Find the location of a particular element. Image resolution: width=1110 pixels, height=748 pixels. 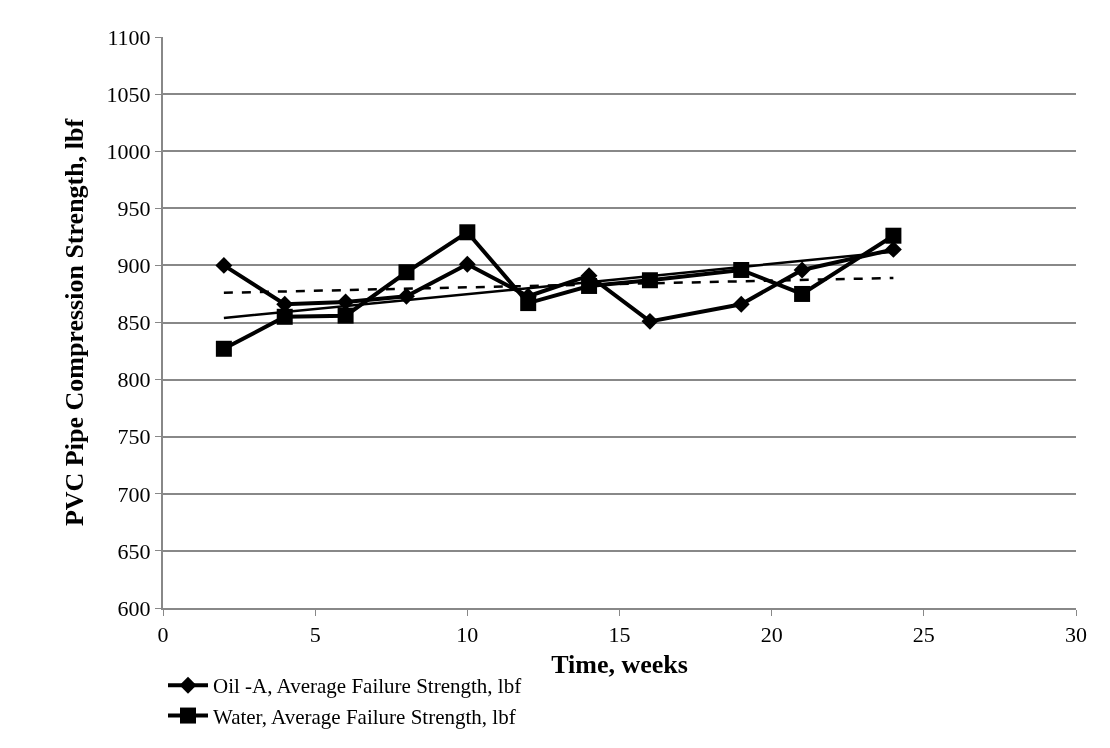

legend-label: Water, Average Failure Strength, lbf is located at coordinates (364, 716).